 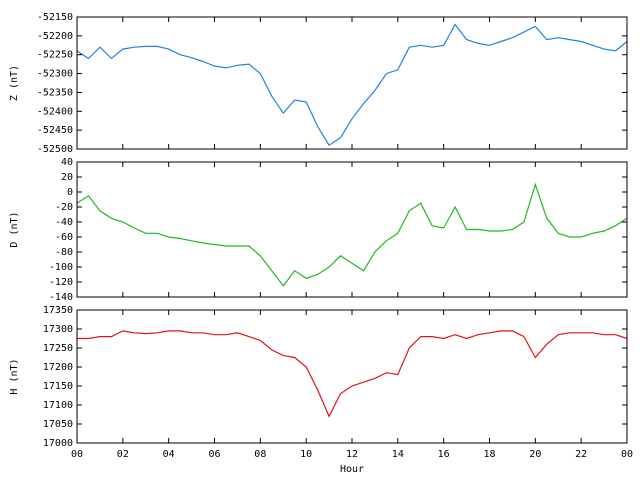 What do you see at coordinates (444, 454) in the screenshot?
I see `x-tick-label: 16` at bounding box center [444, 454].